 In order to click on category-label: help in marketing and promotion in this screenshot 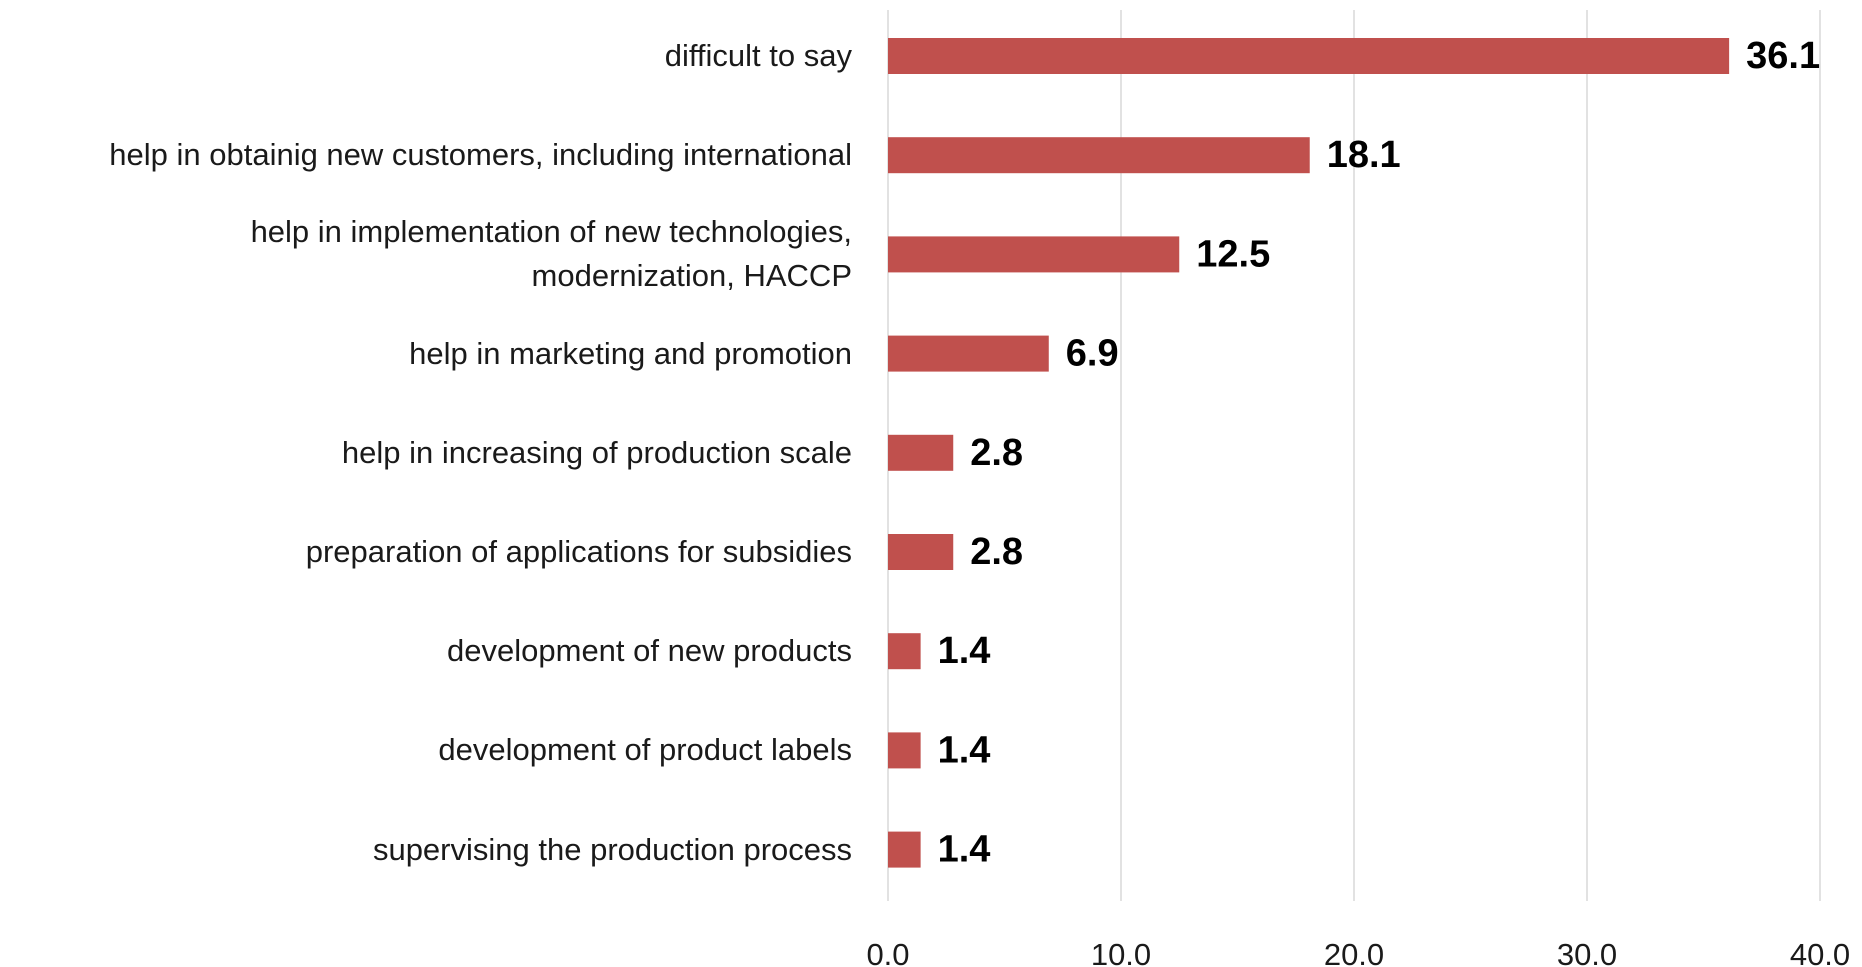, I will do `click(630, 353)`.